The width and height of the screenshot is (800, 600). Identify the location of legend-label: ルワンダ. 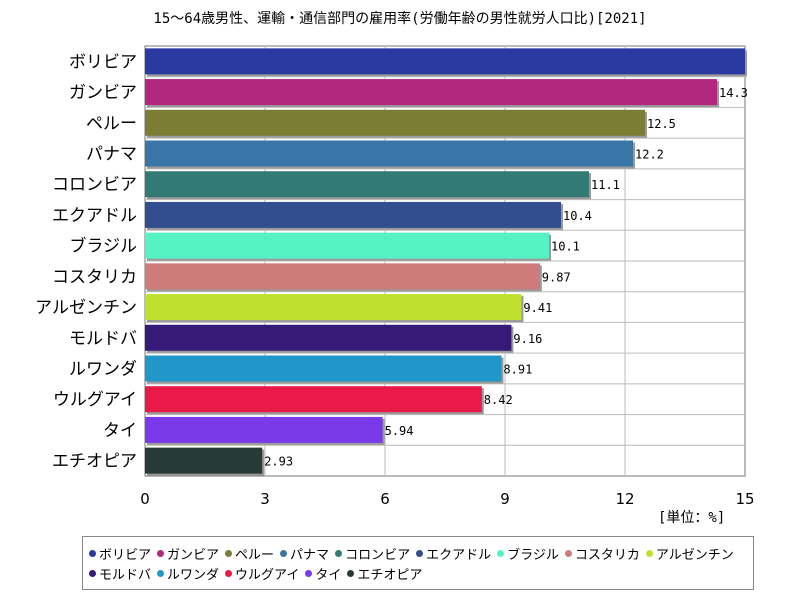
(193, 575).